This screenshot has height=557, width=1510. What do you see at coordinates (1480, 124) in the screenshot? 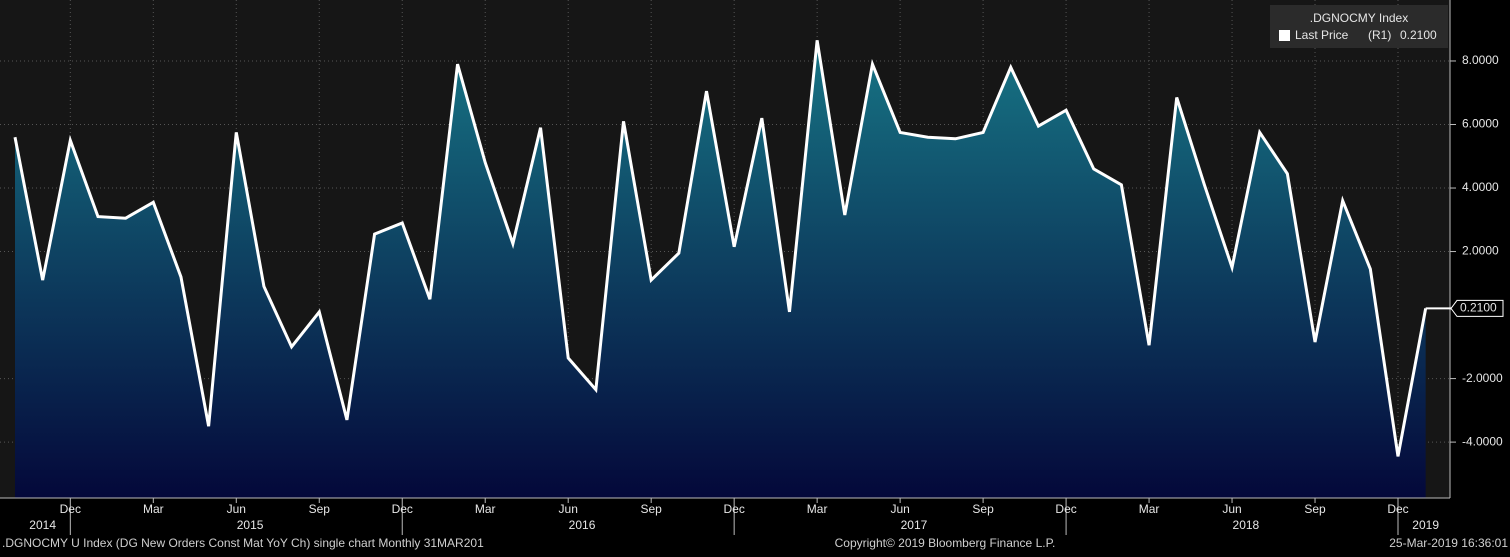
I see `y-tick-label: 6.0000` at bounding box center [1480, 124].